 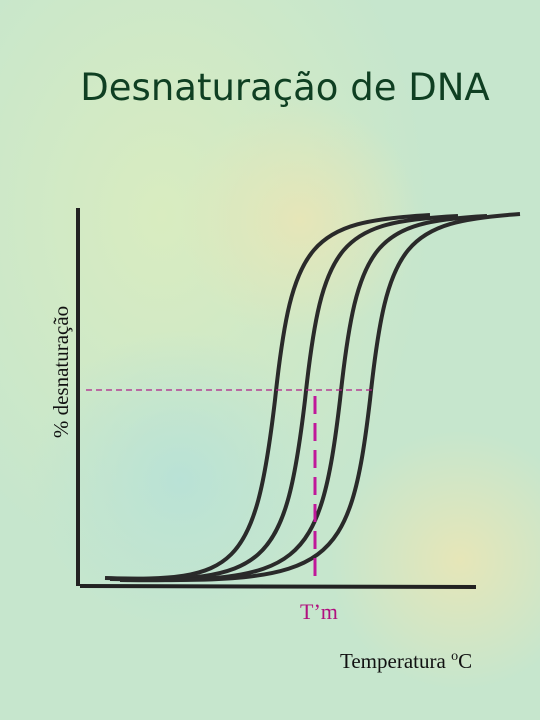 What do you see at coordinates (465, 661) in the screenshot?
I see `x-label-unit: C` at bounding box center [465, 661].